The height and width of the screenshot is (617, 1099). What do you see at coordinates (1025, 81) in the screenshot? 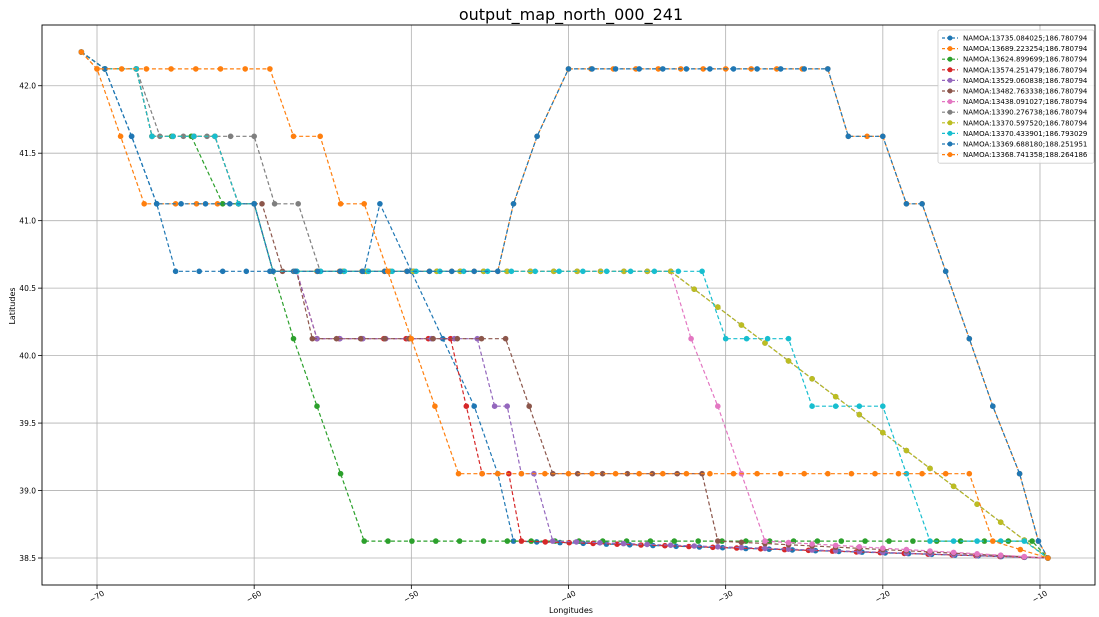
I see `legend-label: NAMOA:13529.060838;186.780794` at bounding box center [1025, 81].